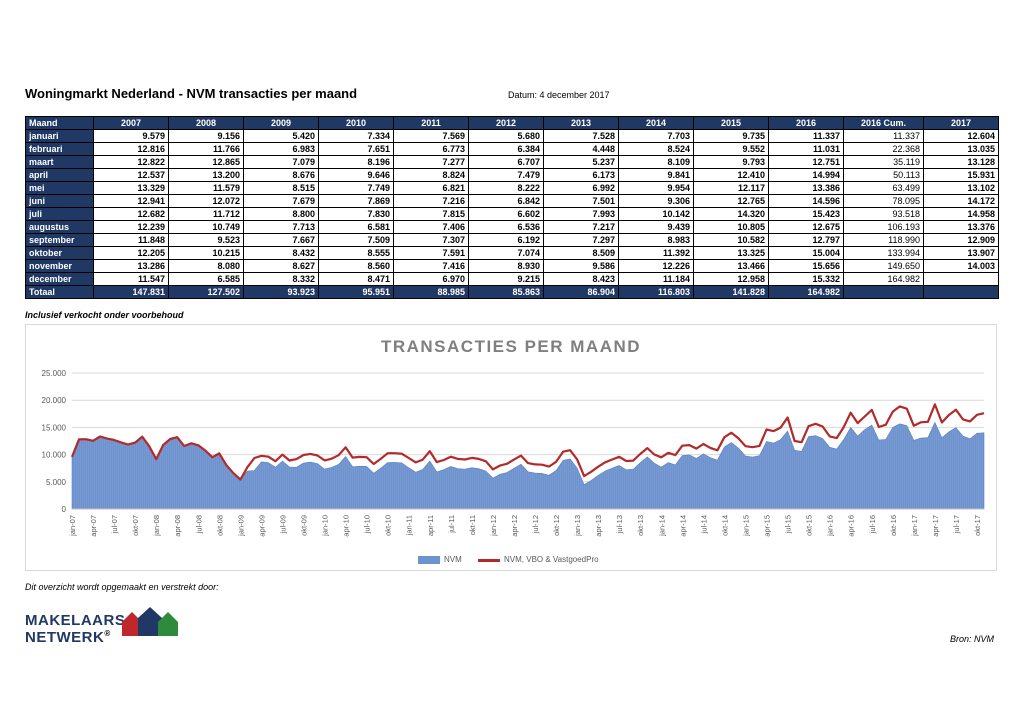 This screenshot has height=724, width=1024. Describe the element at coordinates (935, 526) in the screenshot. I see `x-tick-label: apr-17` at that location.